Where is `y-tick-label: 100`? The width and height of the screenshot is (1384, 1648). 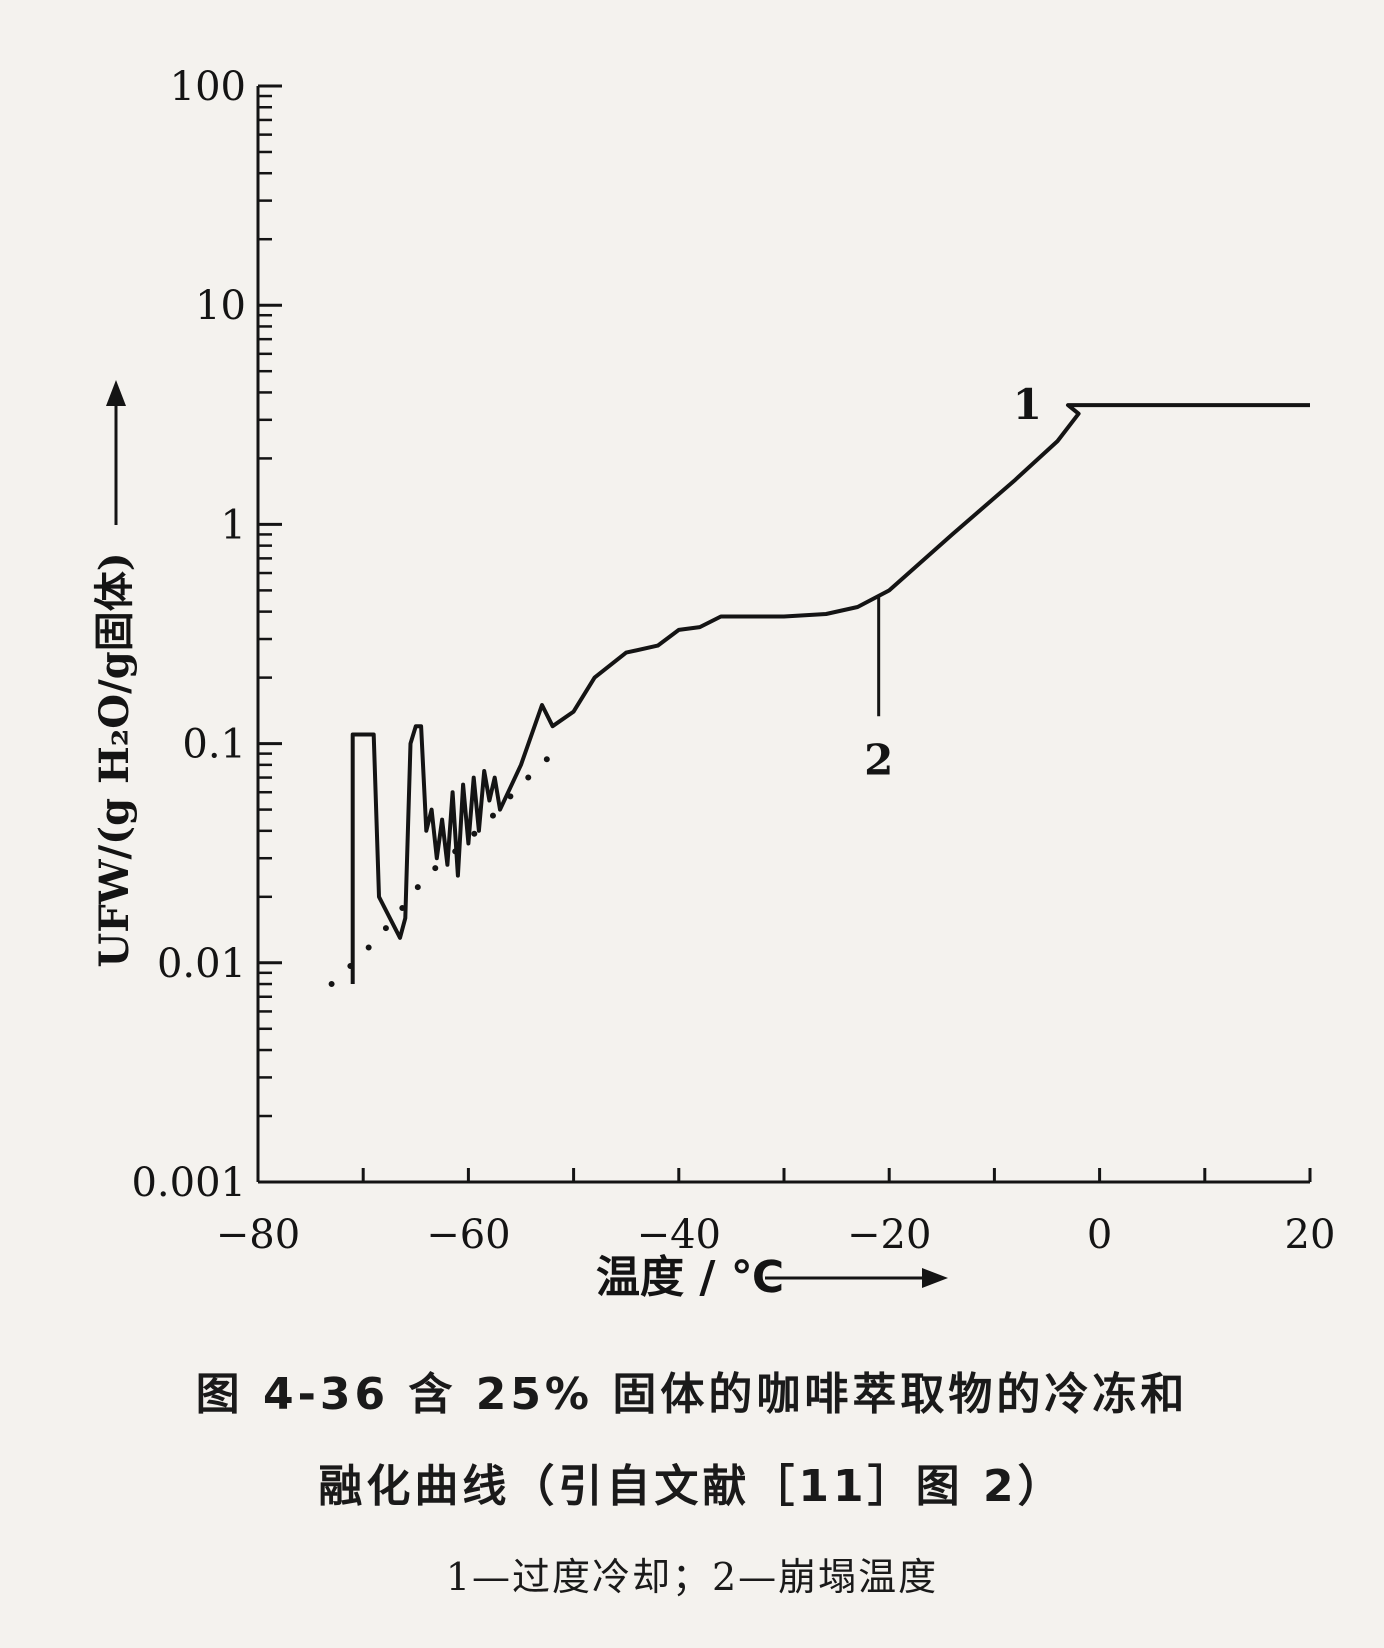
y-tick-label: 100 is located at coordinates (208, 87).